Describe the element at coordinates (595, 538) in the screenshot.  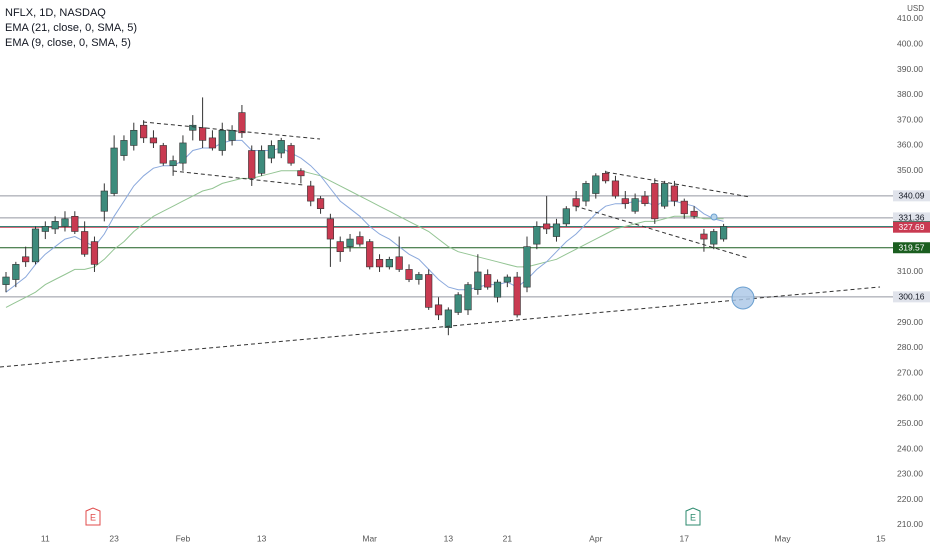
I see `x-tick-label: Apr` at that location.